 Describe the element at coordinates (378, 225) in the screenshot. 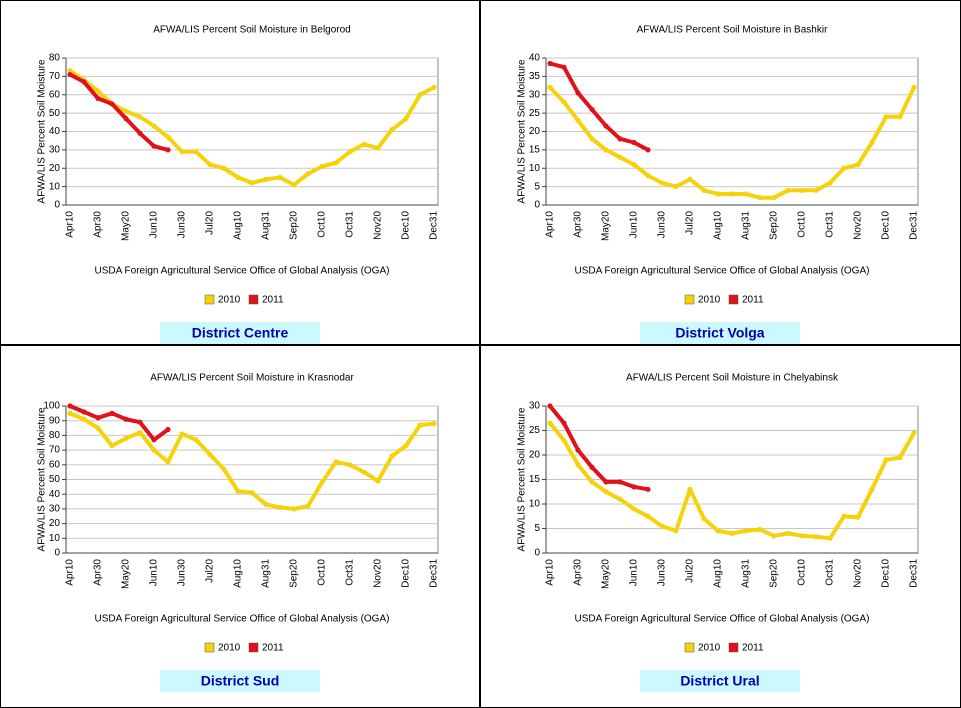

I see `x-tick-label: Nov20` at that location.